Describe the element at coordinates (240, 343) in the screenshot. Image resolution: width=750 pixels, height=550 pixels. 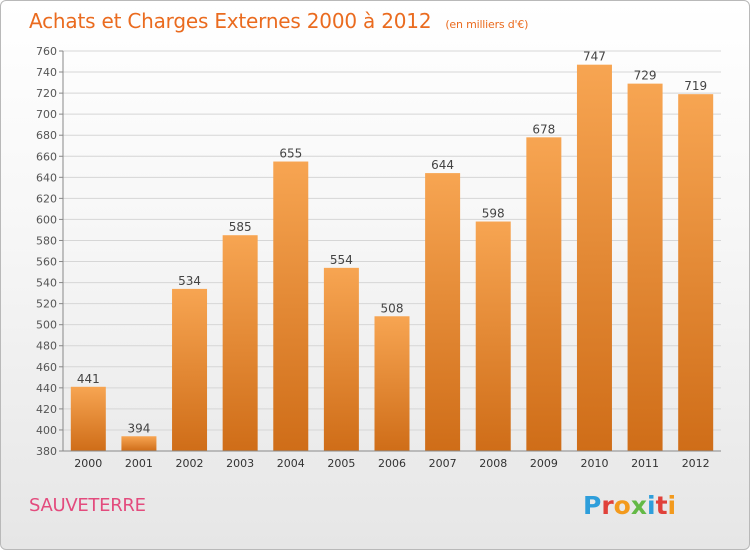
I see `bar-2003` at that location.